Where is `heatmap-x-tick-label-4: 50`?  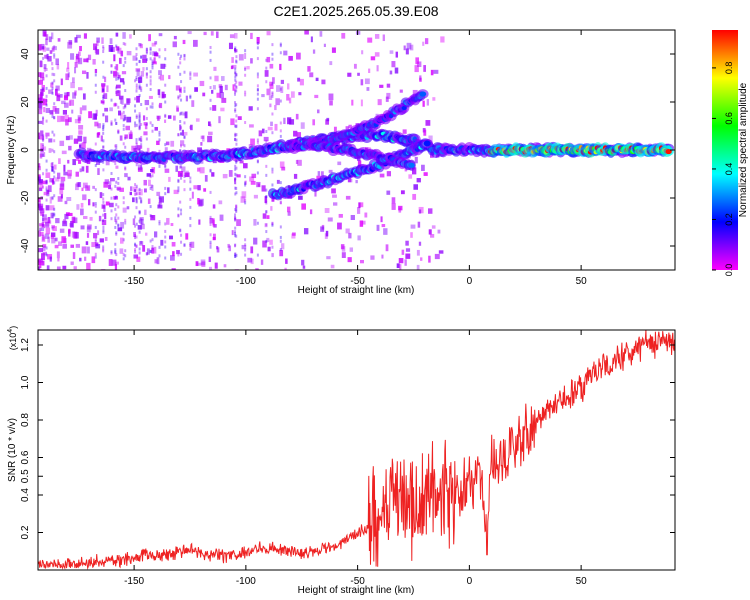
heatmap-x-tick-label-4: 50 is located at coordinates (582, 281).